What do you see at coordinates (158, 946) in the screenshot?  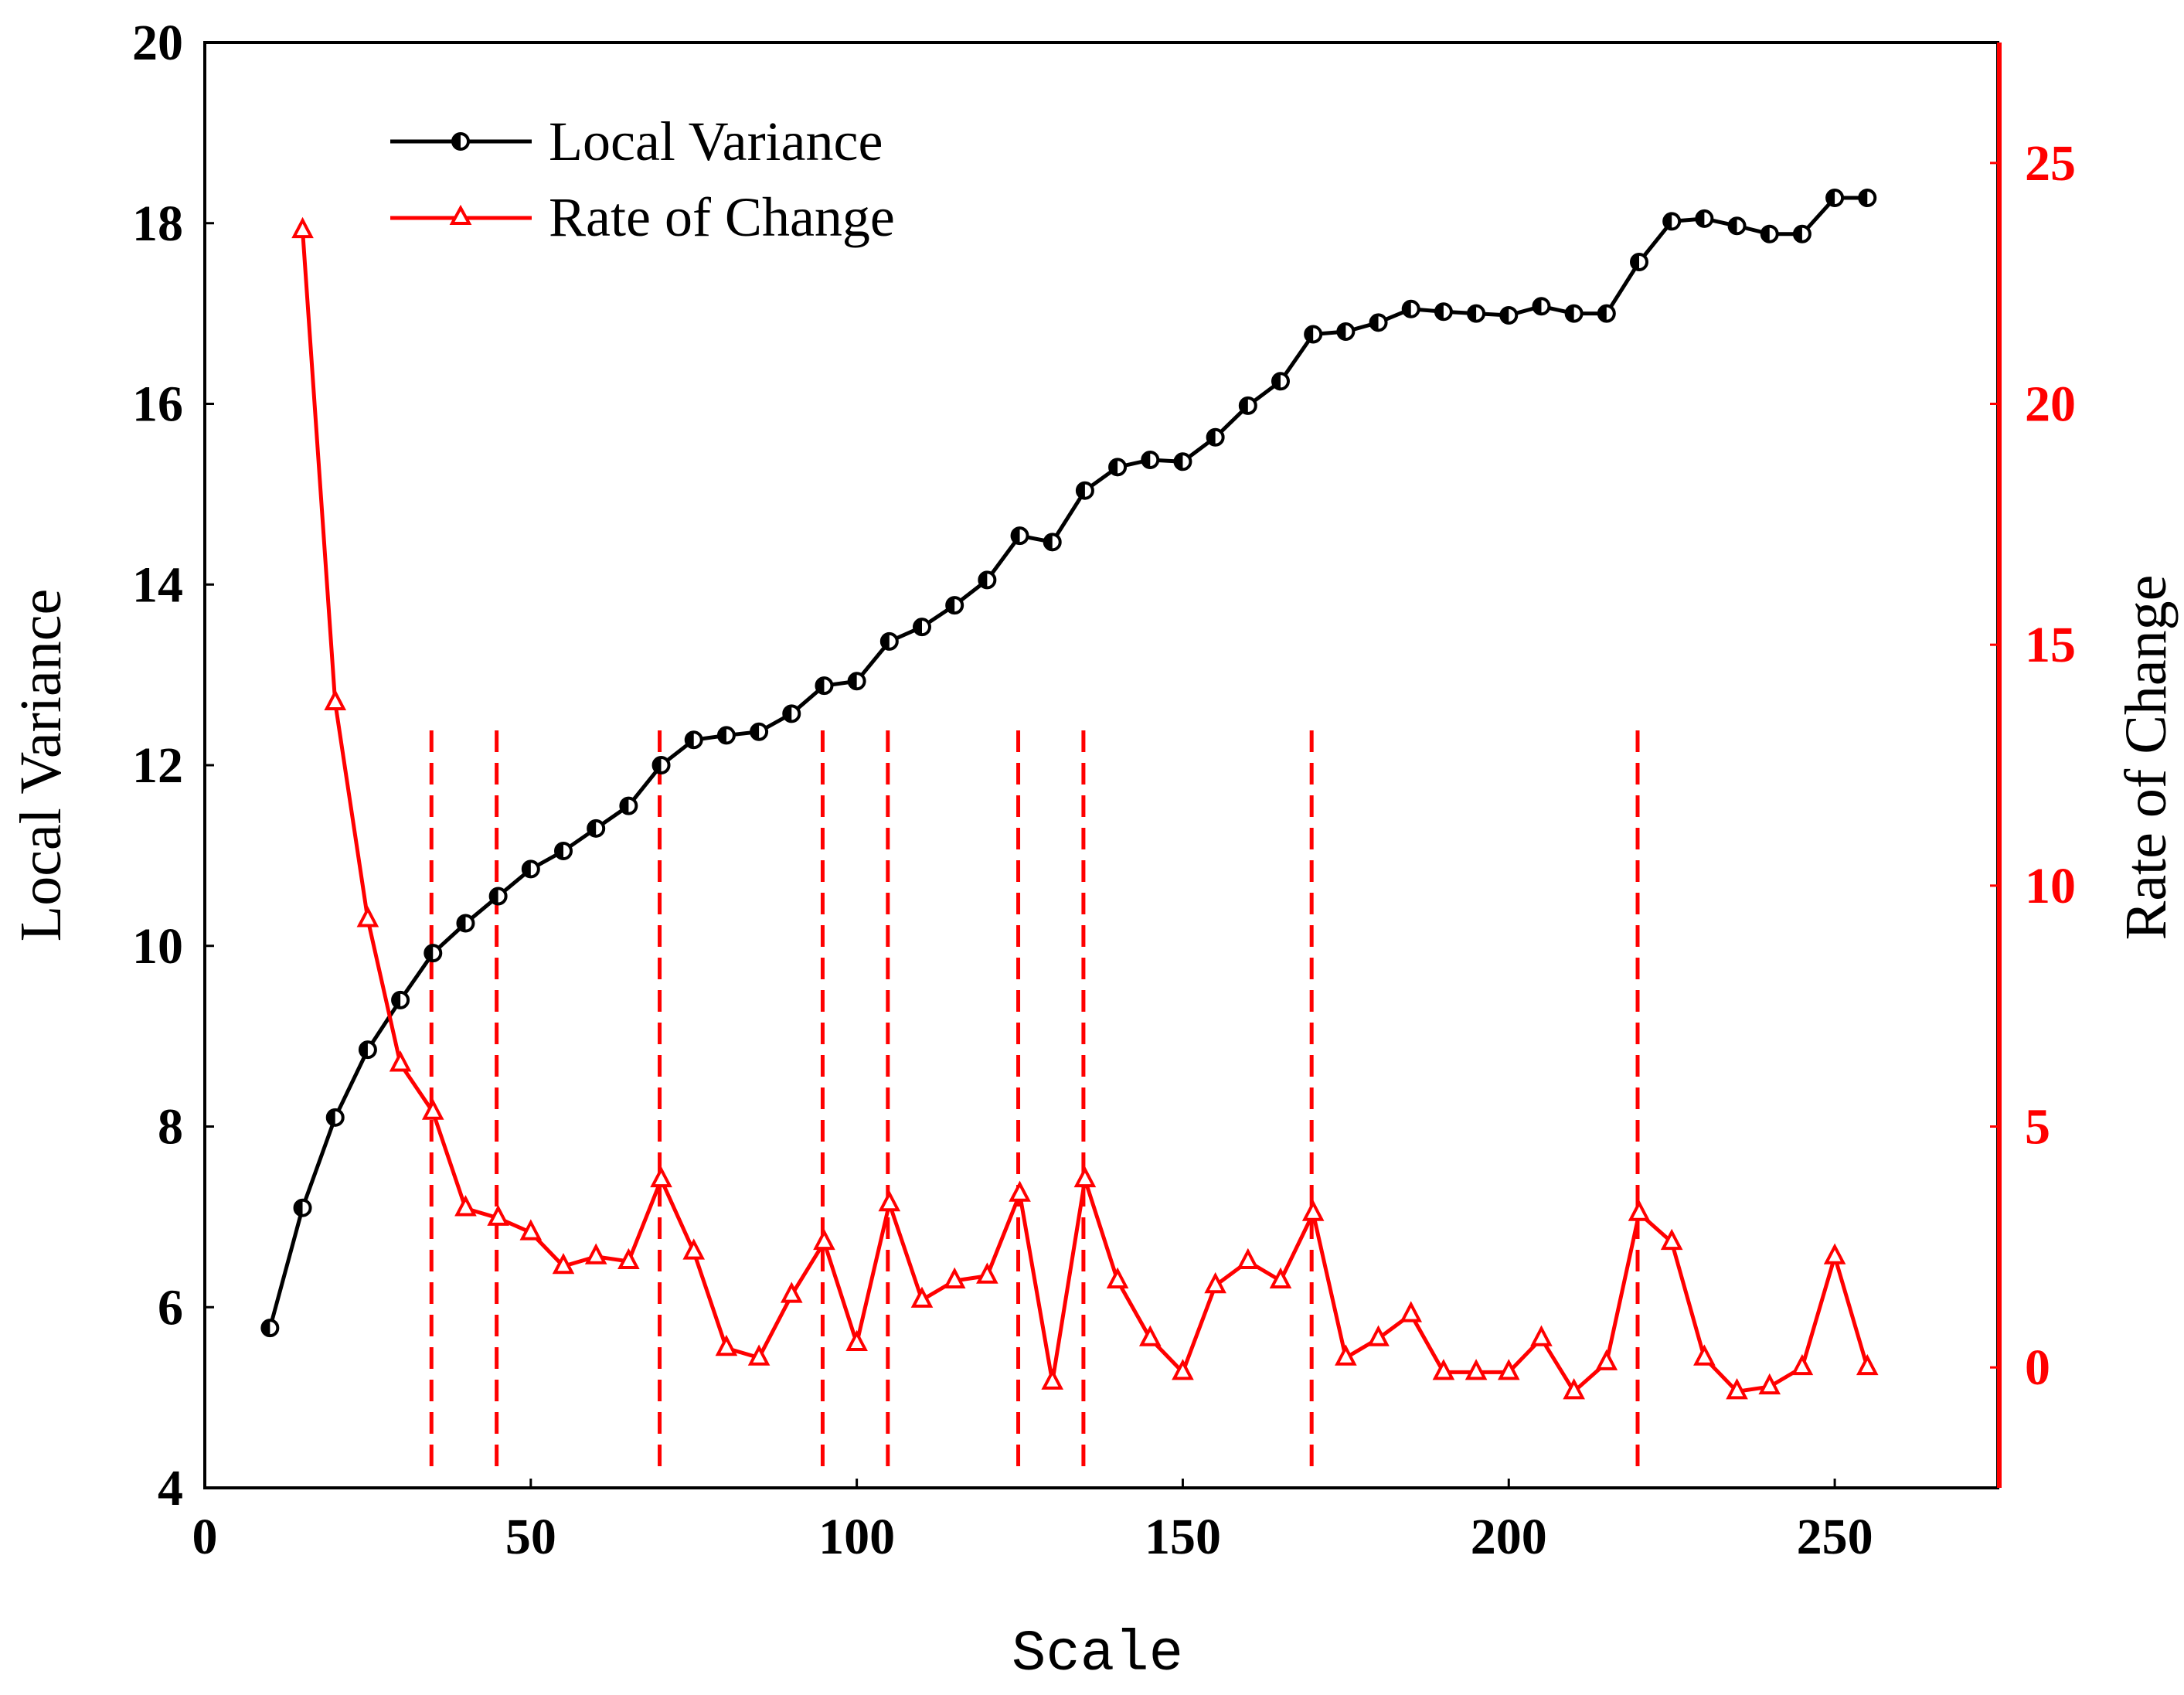 I see `left-tick-label: 10` at bounding box center [158, 946].